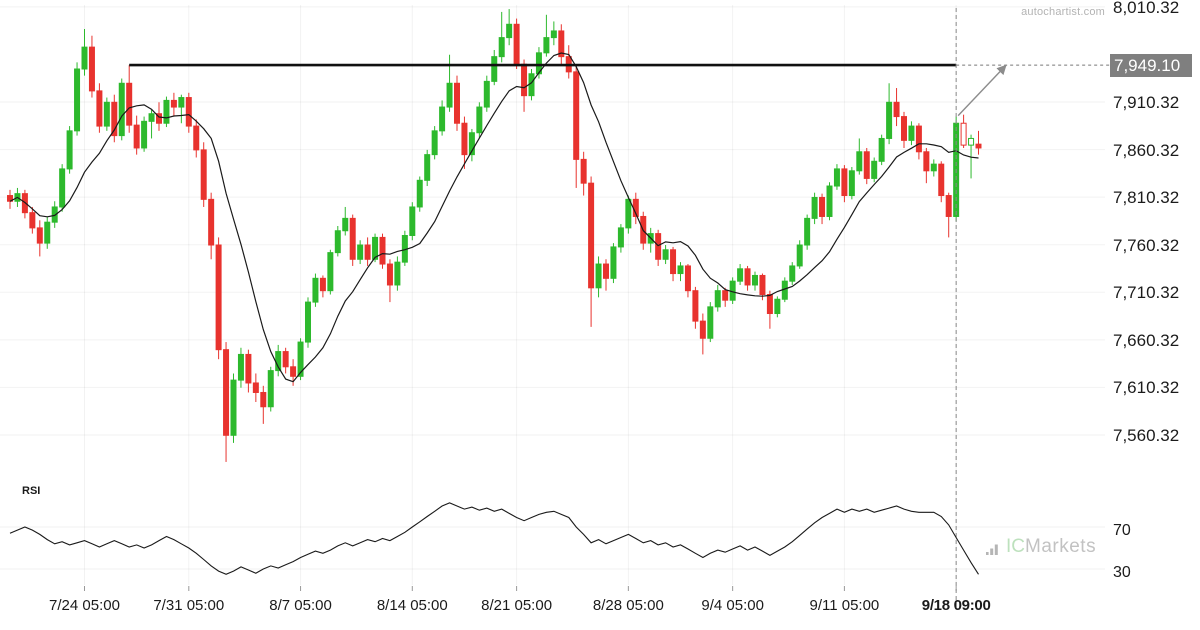 This screenshot has width=1200, height=630. Describe the element at coordinates (1146, 340) in the screenshot. I see `price-axis-label: 7,660.32` at that location.